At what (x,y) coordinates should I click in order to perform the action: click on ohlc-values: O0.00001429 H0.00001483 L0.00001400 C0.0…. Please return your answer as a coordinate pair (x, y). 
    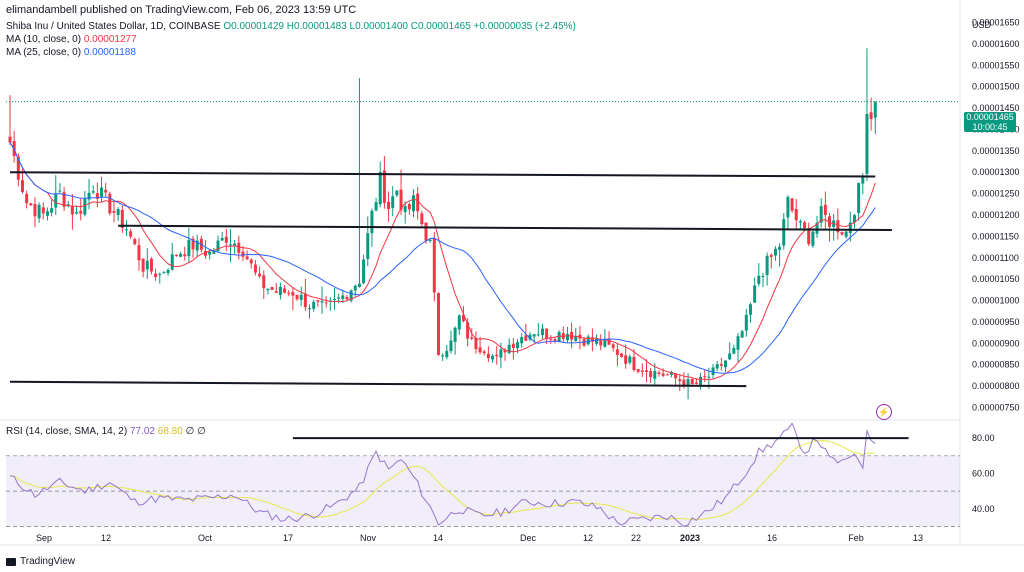
    Looking at the image, I should click on (399, 26).